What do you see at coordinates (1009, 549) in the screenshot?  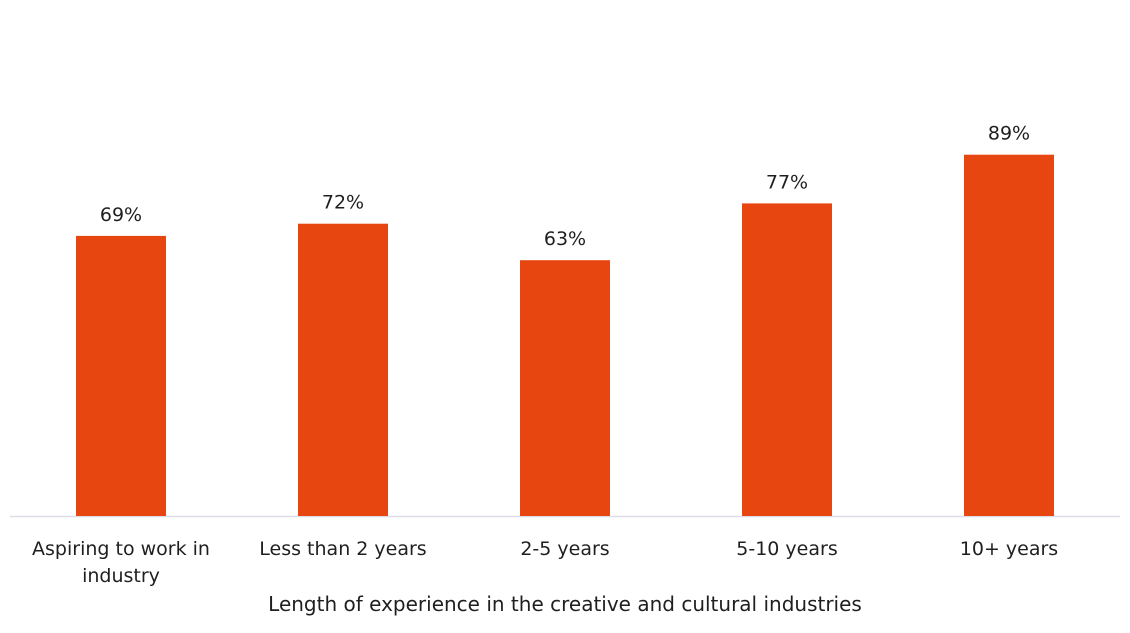 I see `x-tick-label-4: 10+ years` at bounding box center [1009, 549].